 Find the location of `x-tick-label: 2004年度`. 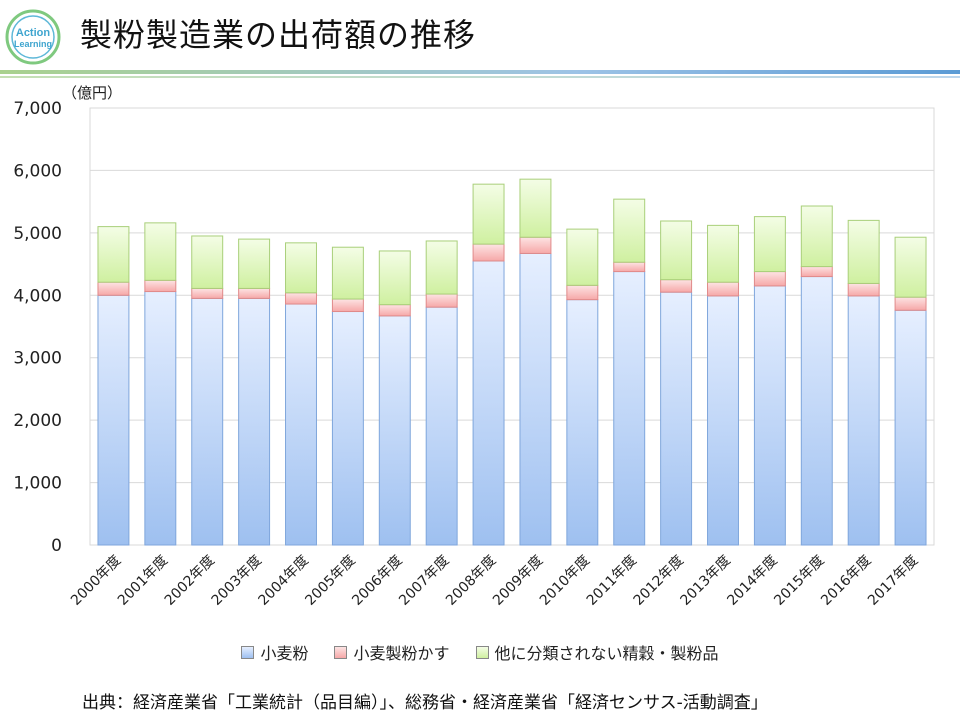

x-tick-label: 2004年度 is located at coordinates (284, 581).